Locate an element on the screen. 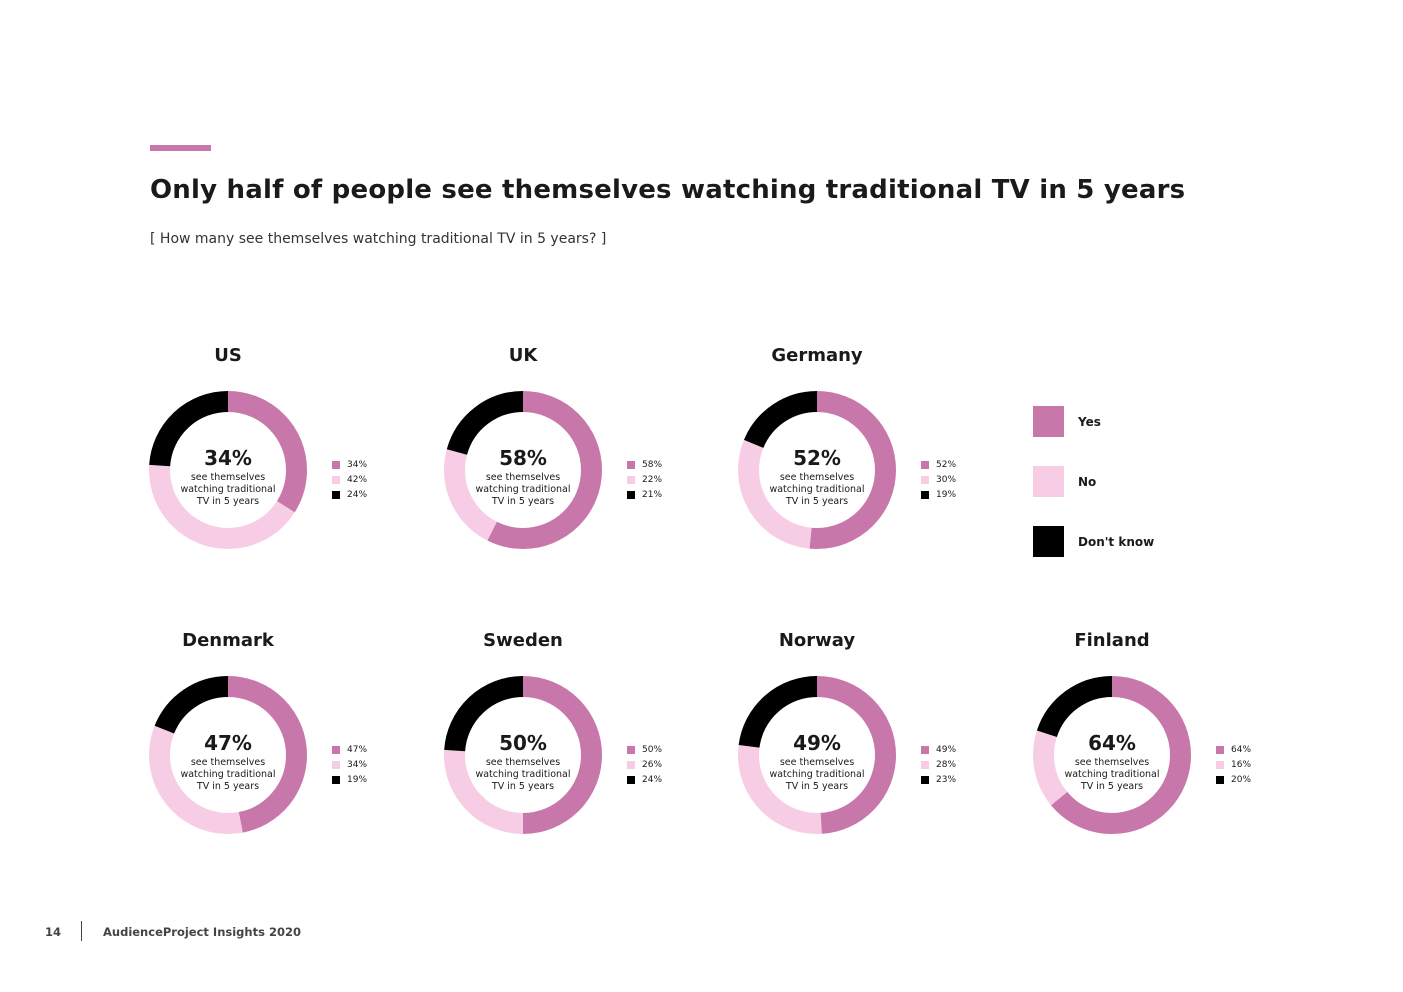 The image size is (1403, 992). country-title: Sweden is located at coordinates (523, 640).